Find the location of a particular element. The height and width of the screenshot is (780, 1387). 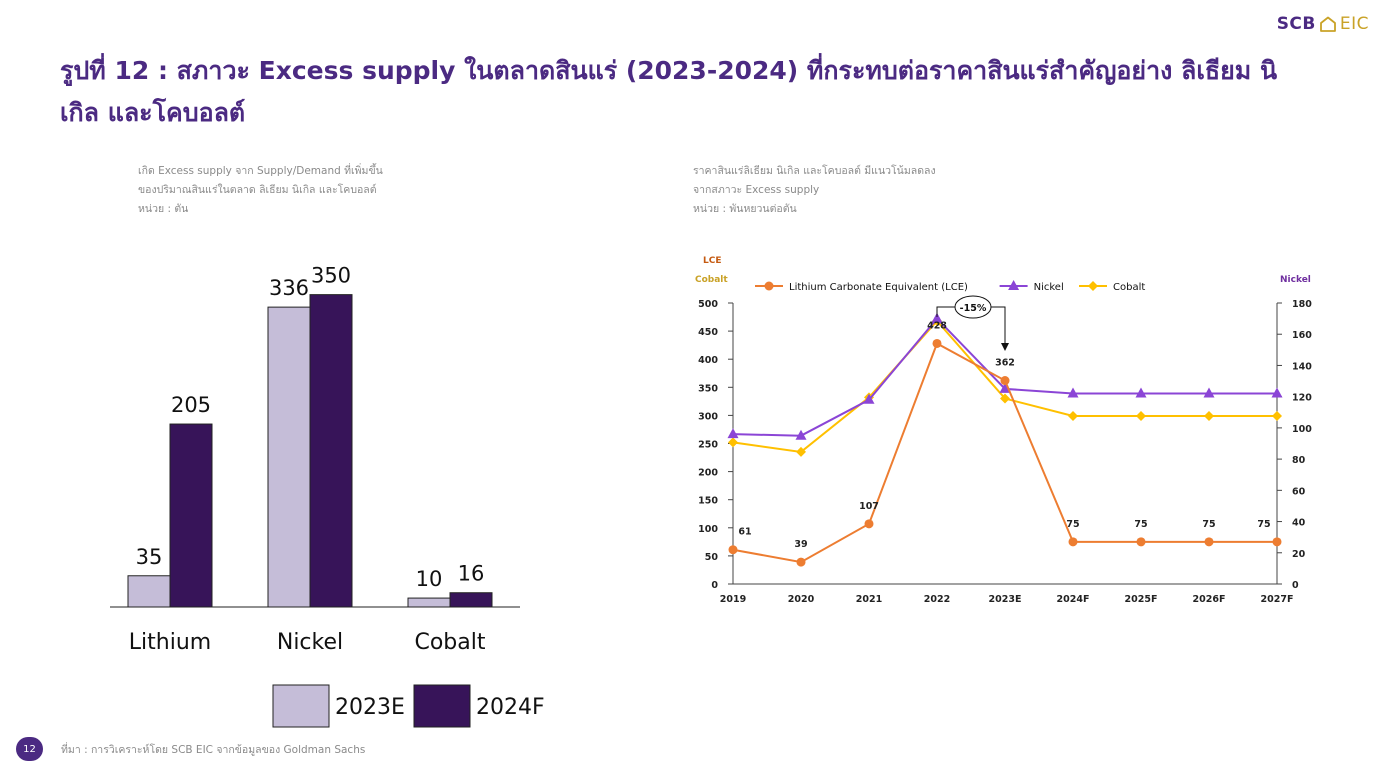

right-tick-label: 160 is located at coordinates (1302, 335).